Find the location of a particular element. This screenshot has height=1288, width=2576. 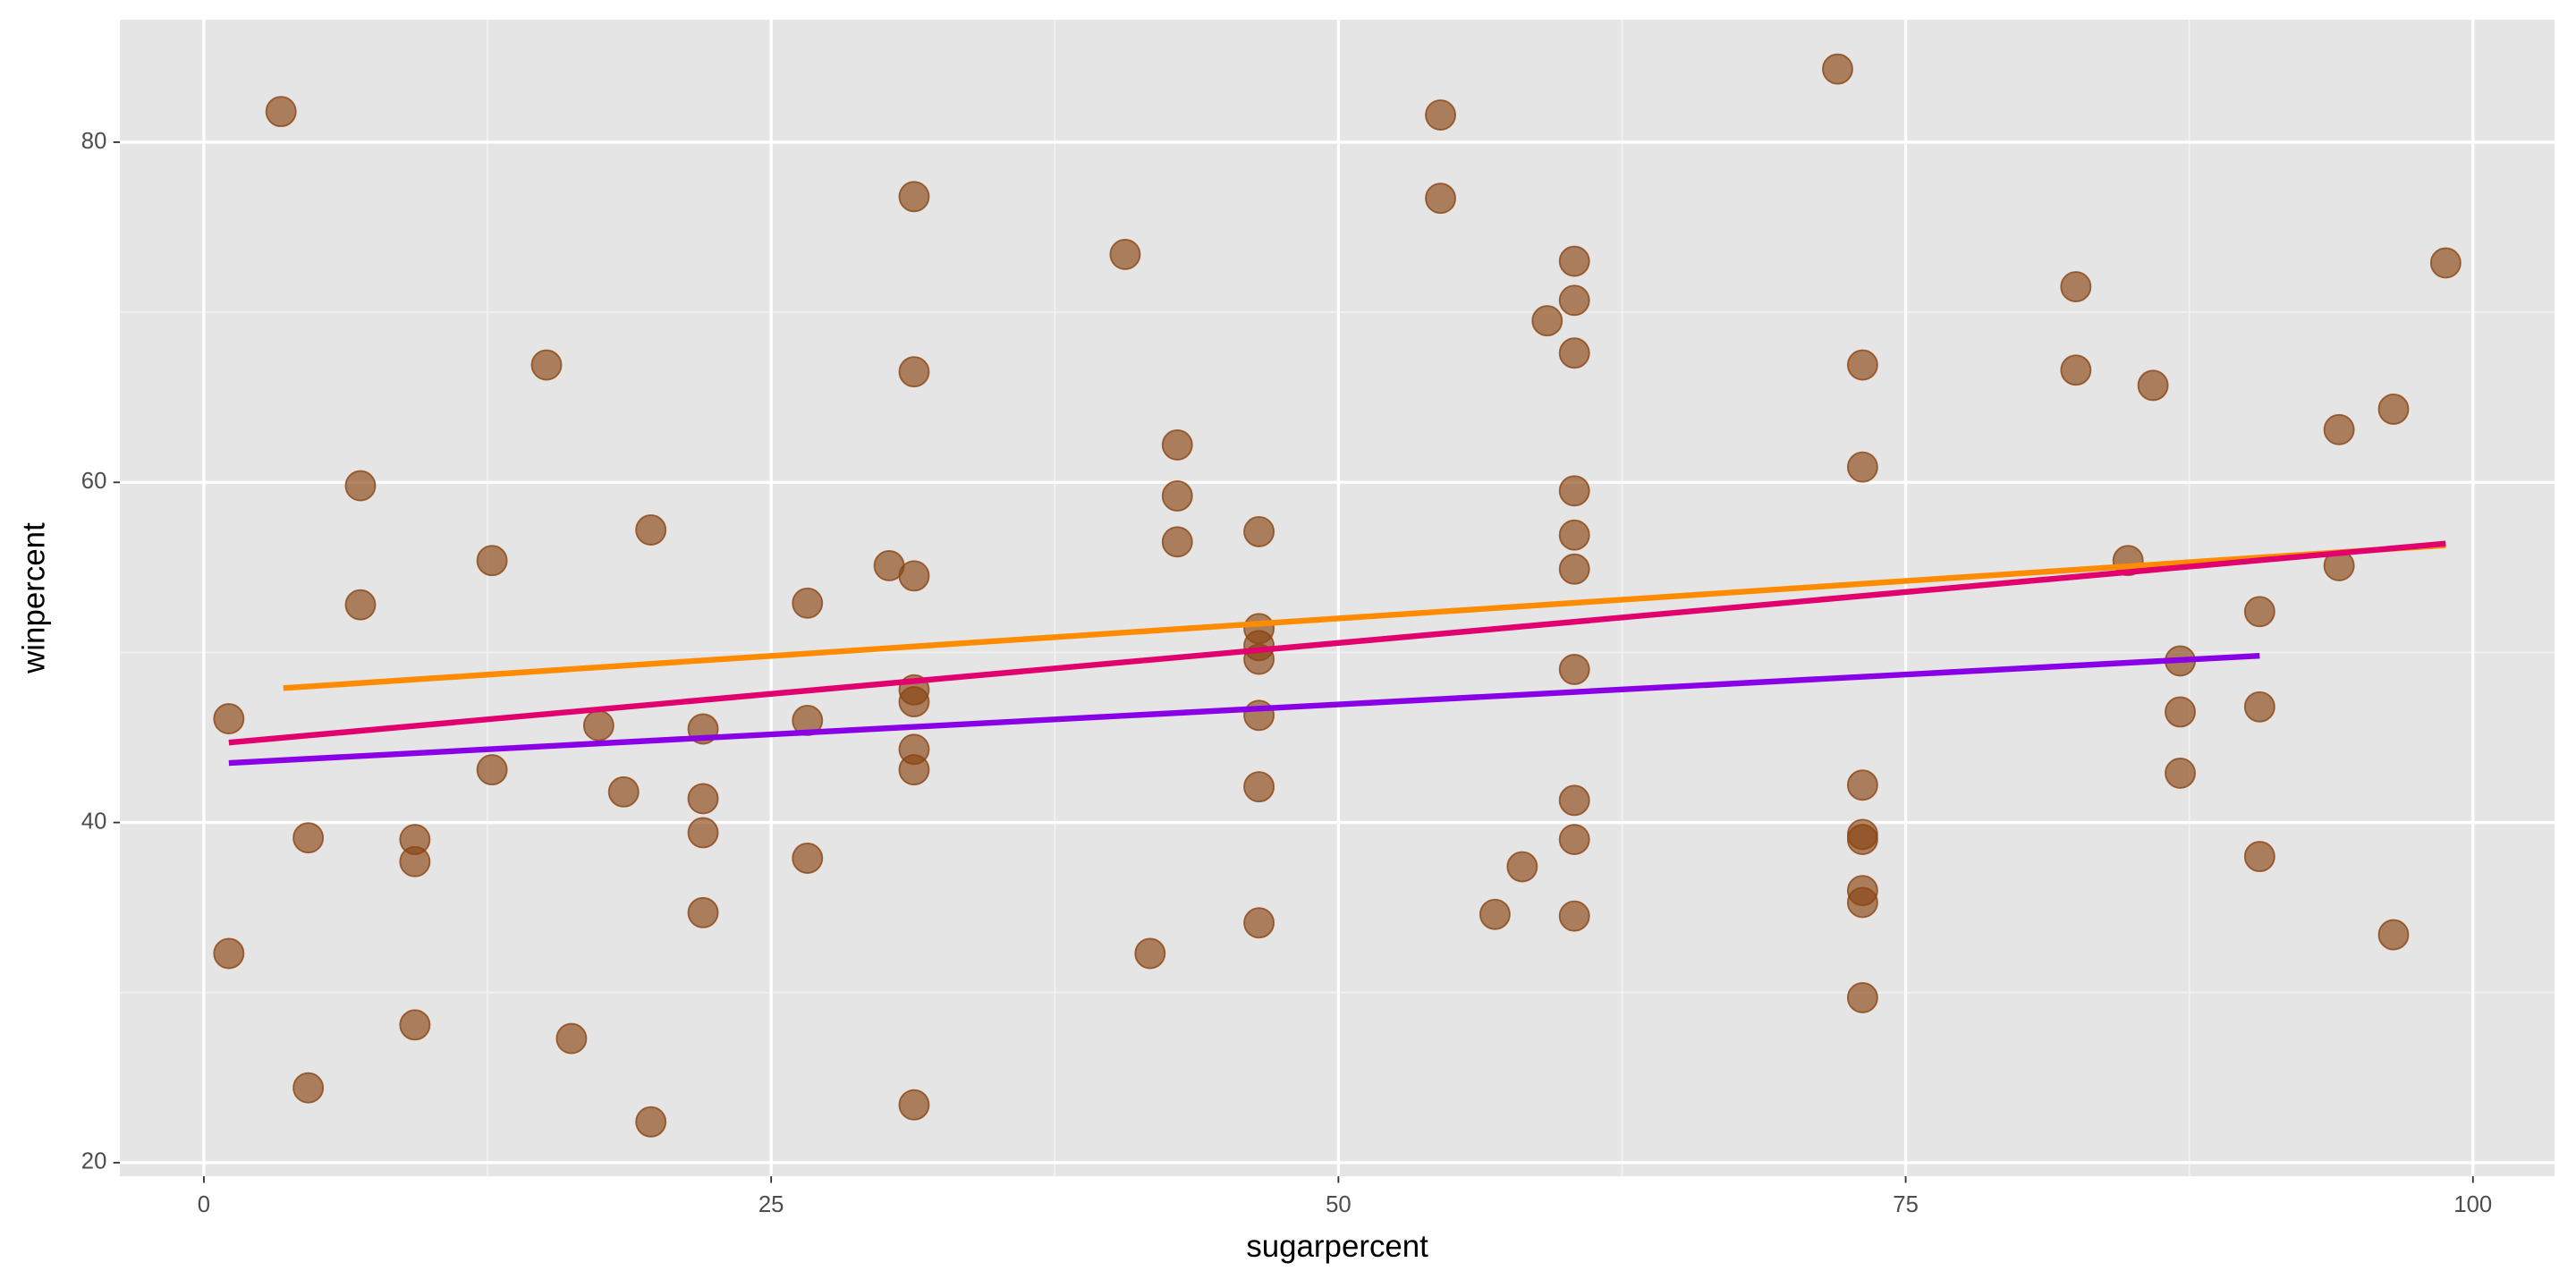

y-tick-label: 80 is located at coordinates (94, 141).